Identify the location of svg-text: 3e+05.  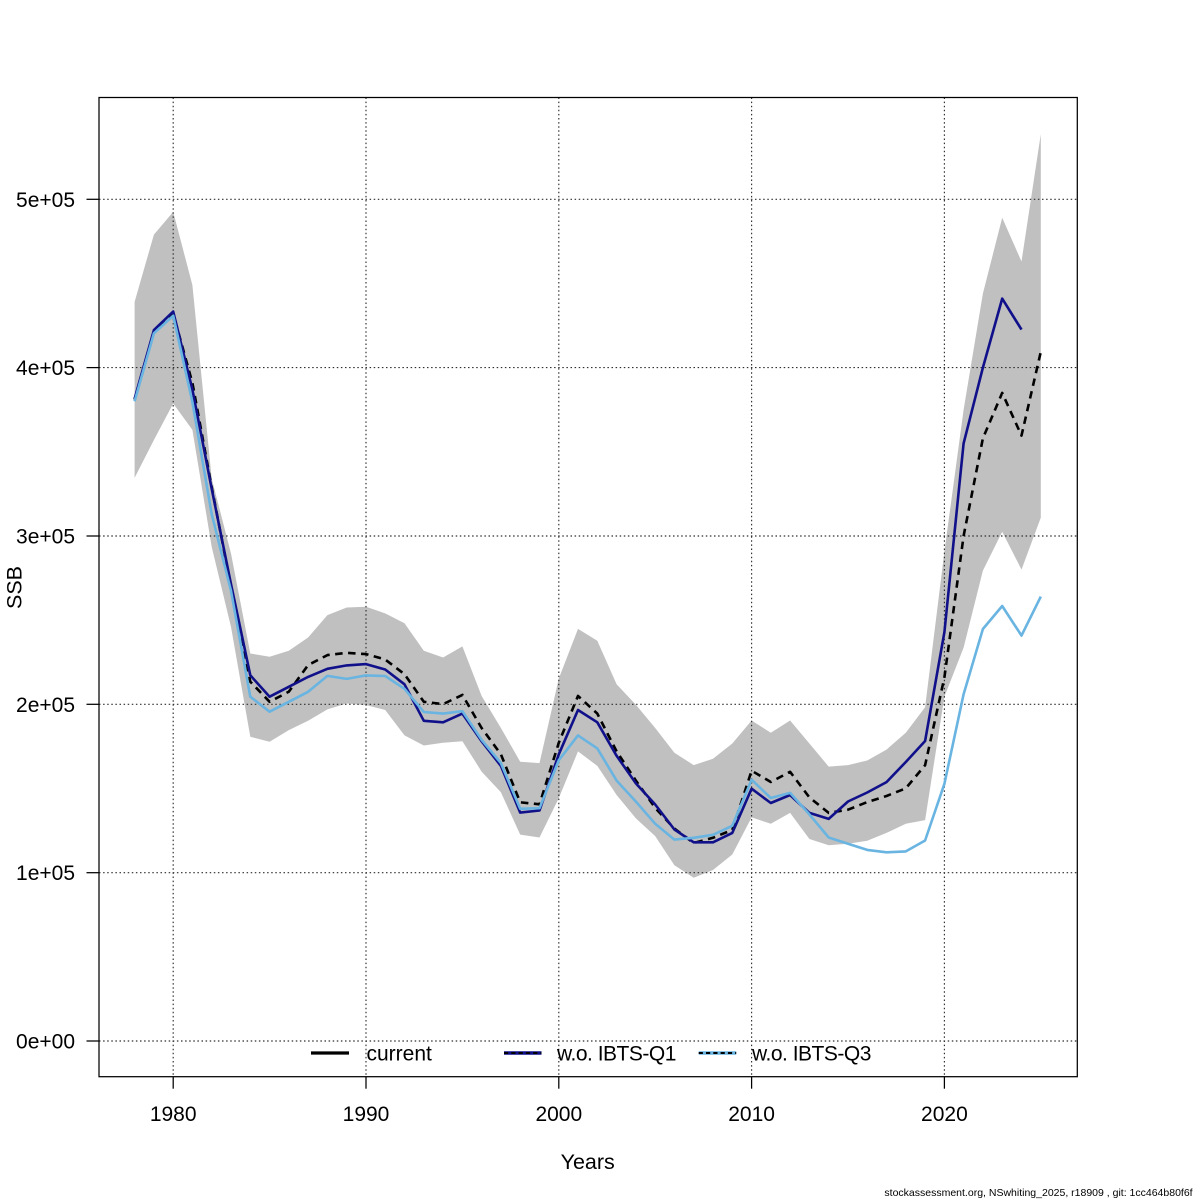
(45, 537).